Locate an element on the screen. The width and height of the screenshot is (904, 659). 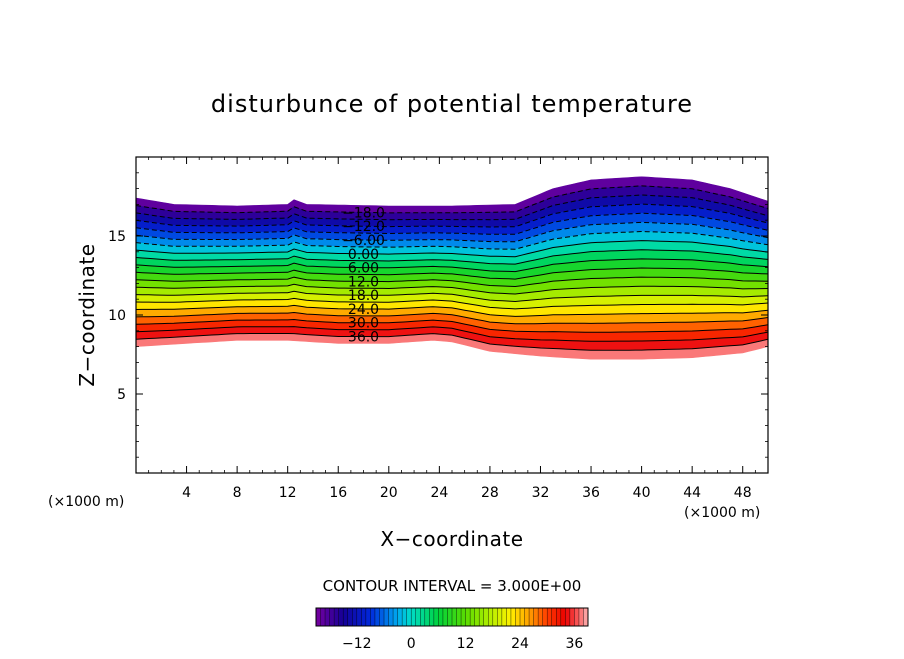
colorbar-tick-label: 0 is located at coordinates (411, 644).